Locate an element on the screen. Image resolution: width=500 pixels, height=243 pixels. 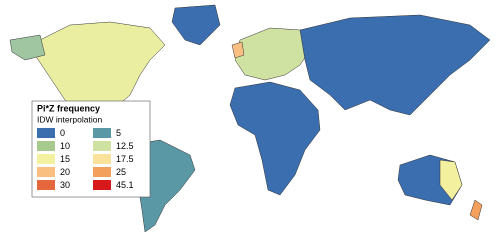
legend-subtitle: IDW interpolation is located at coordinates (69, 119).